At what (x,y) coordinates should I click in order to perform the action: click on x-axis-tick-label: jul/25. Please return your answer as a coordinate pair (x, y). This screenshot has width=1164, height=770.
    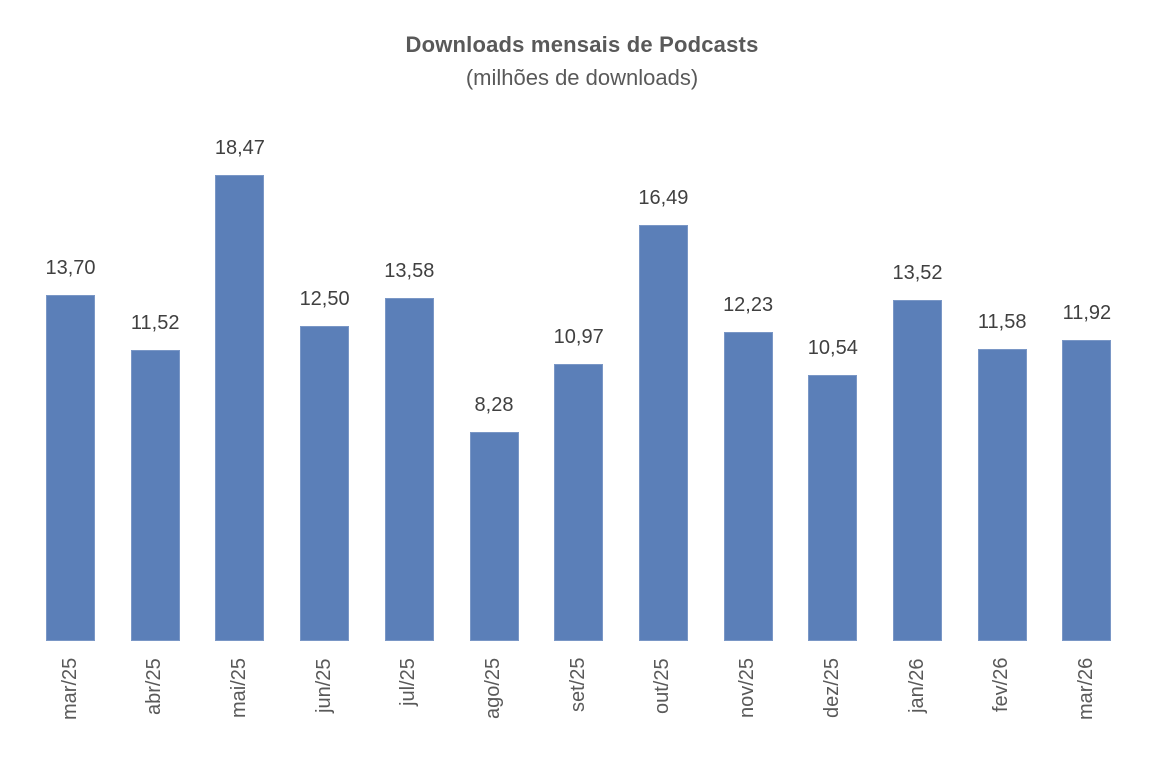
    Looking at the image, I should click on (408, 682).